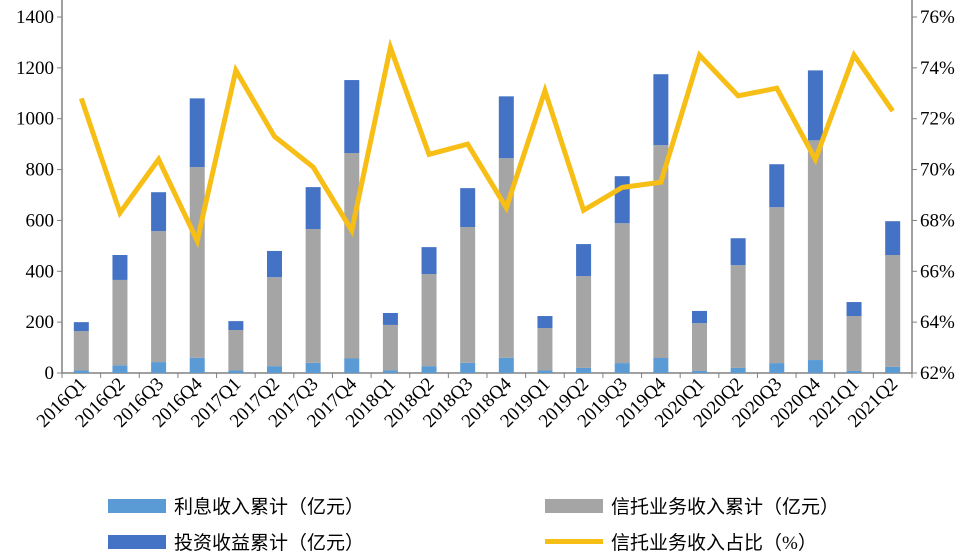 Image resolution: width=973 pixels, height=556 pixels. Describe the element at coordinates (714, 543) in the screenshot. I see `legend-label: 信托业务收入占比（%）` at that location.